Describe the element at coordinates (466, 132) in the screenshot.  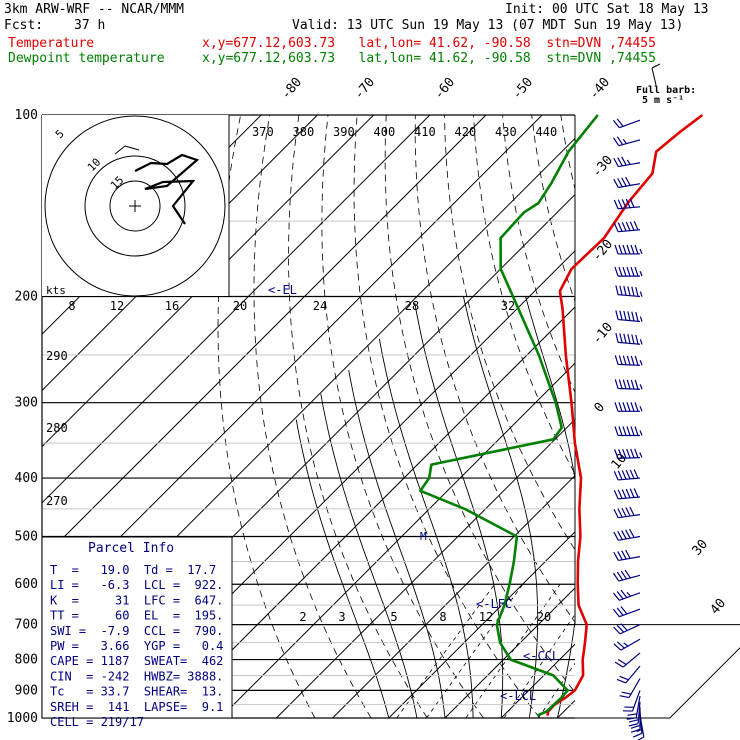
I see `theta-e-label: 420` at that location.